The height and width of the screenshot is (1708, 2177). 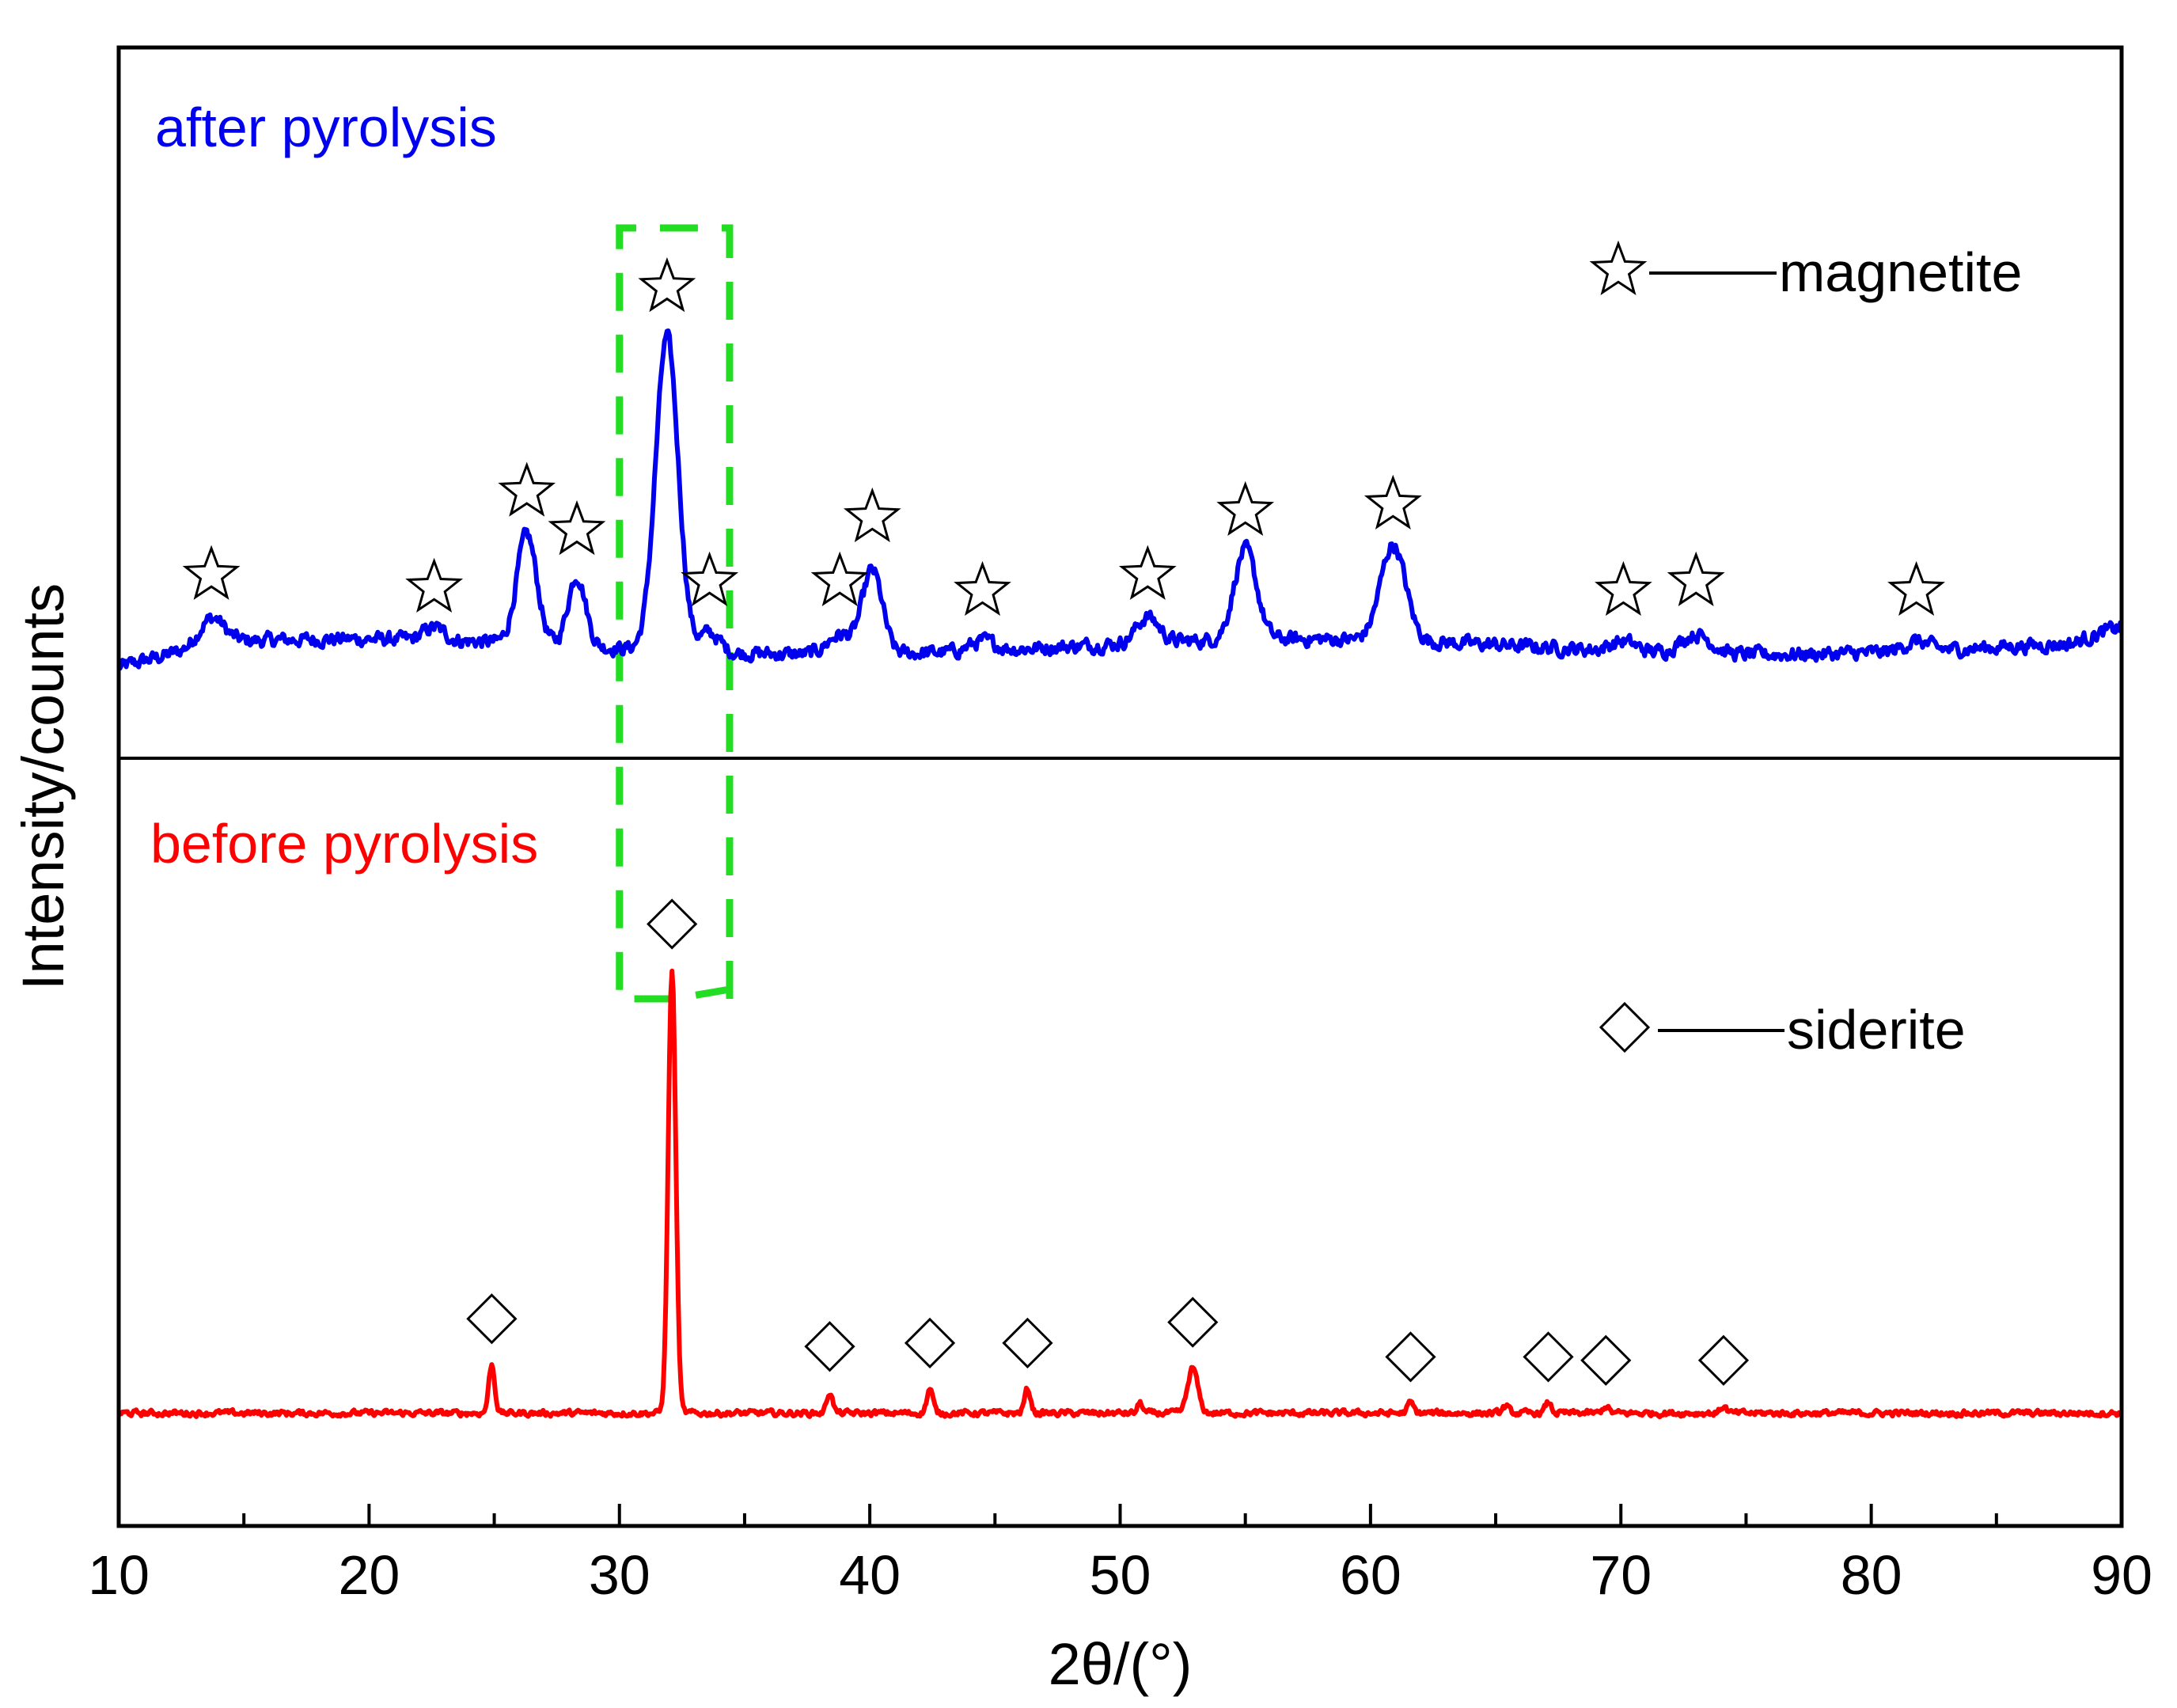 What do you see at coordinates (619, 1575) in the screenshot?
I see `x-tick-label: 30` at bounding box center [619, 1575].